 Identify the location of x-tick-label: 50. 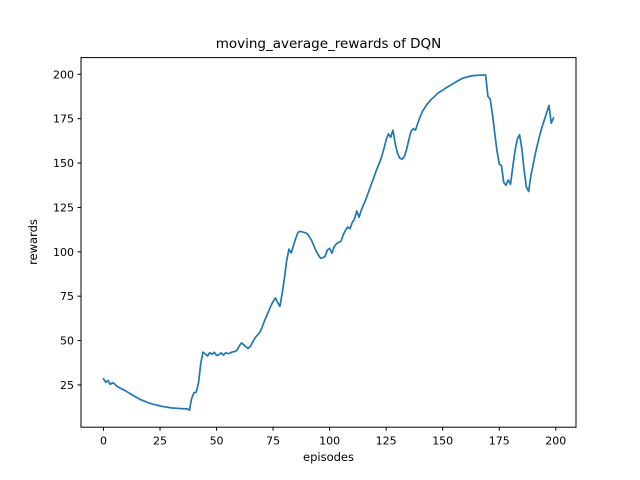
(217, 441).